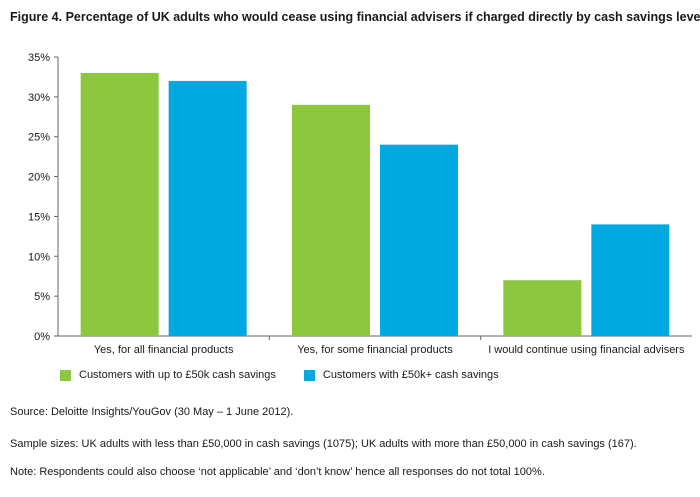 The height and width of the screenshot is (497, 700). Describe the element at coordinates (39, 58) in the screenshot. I see `y-tick-label: 35%` at that location.